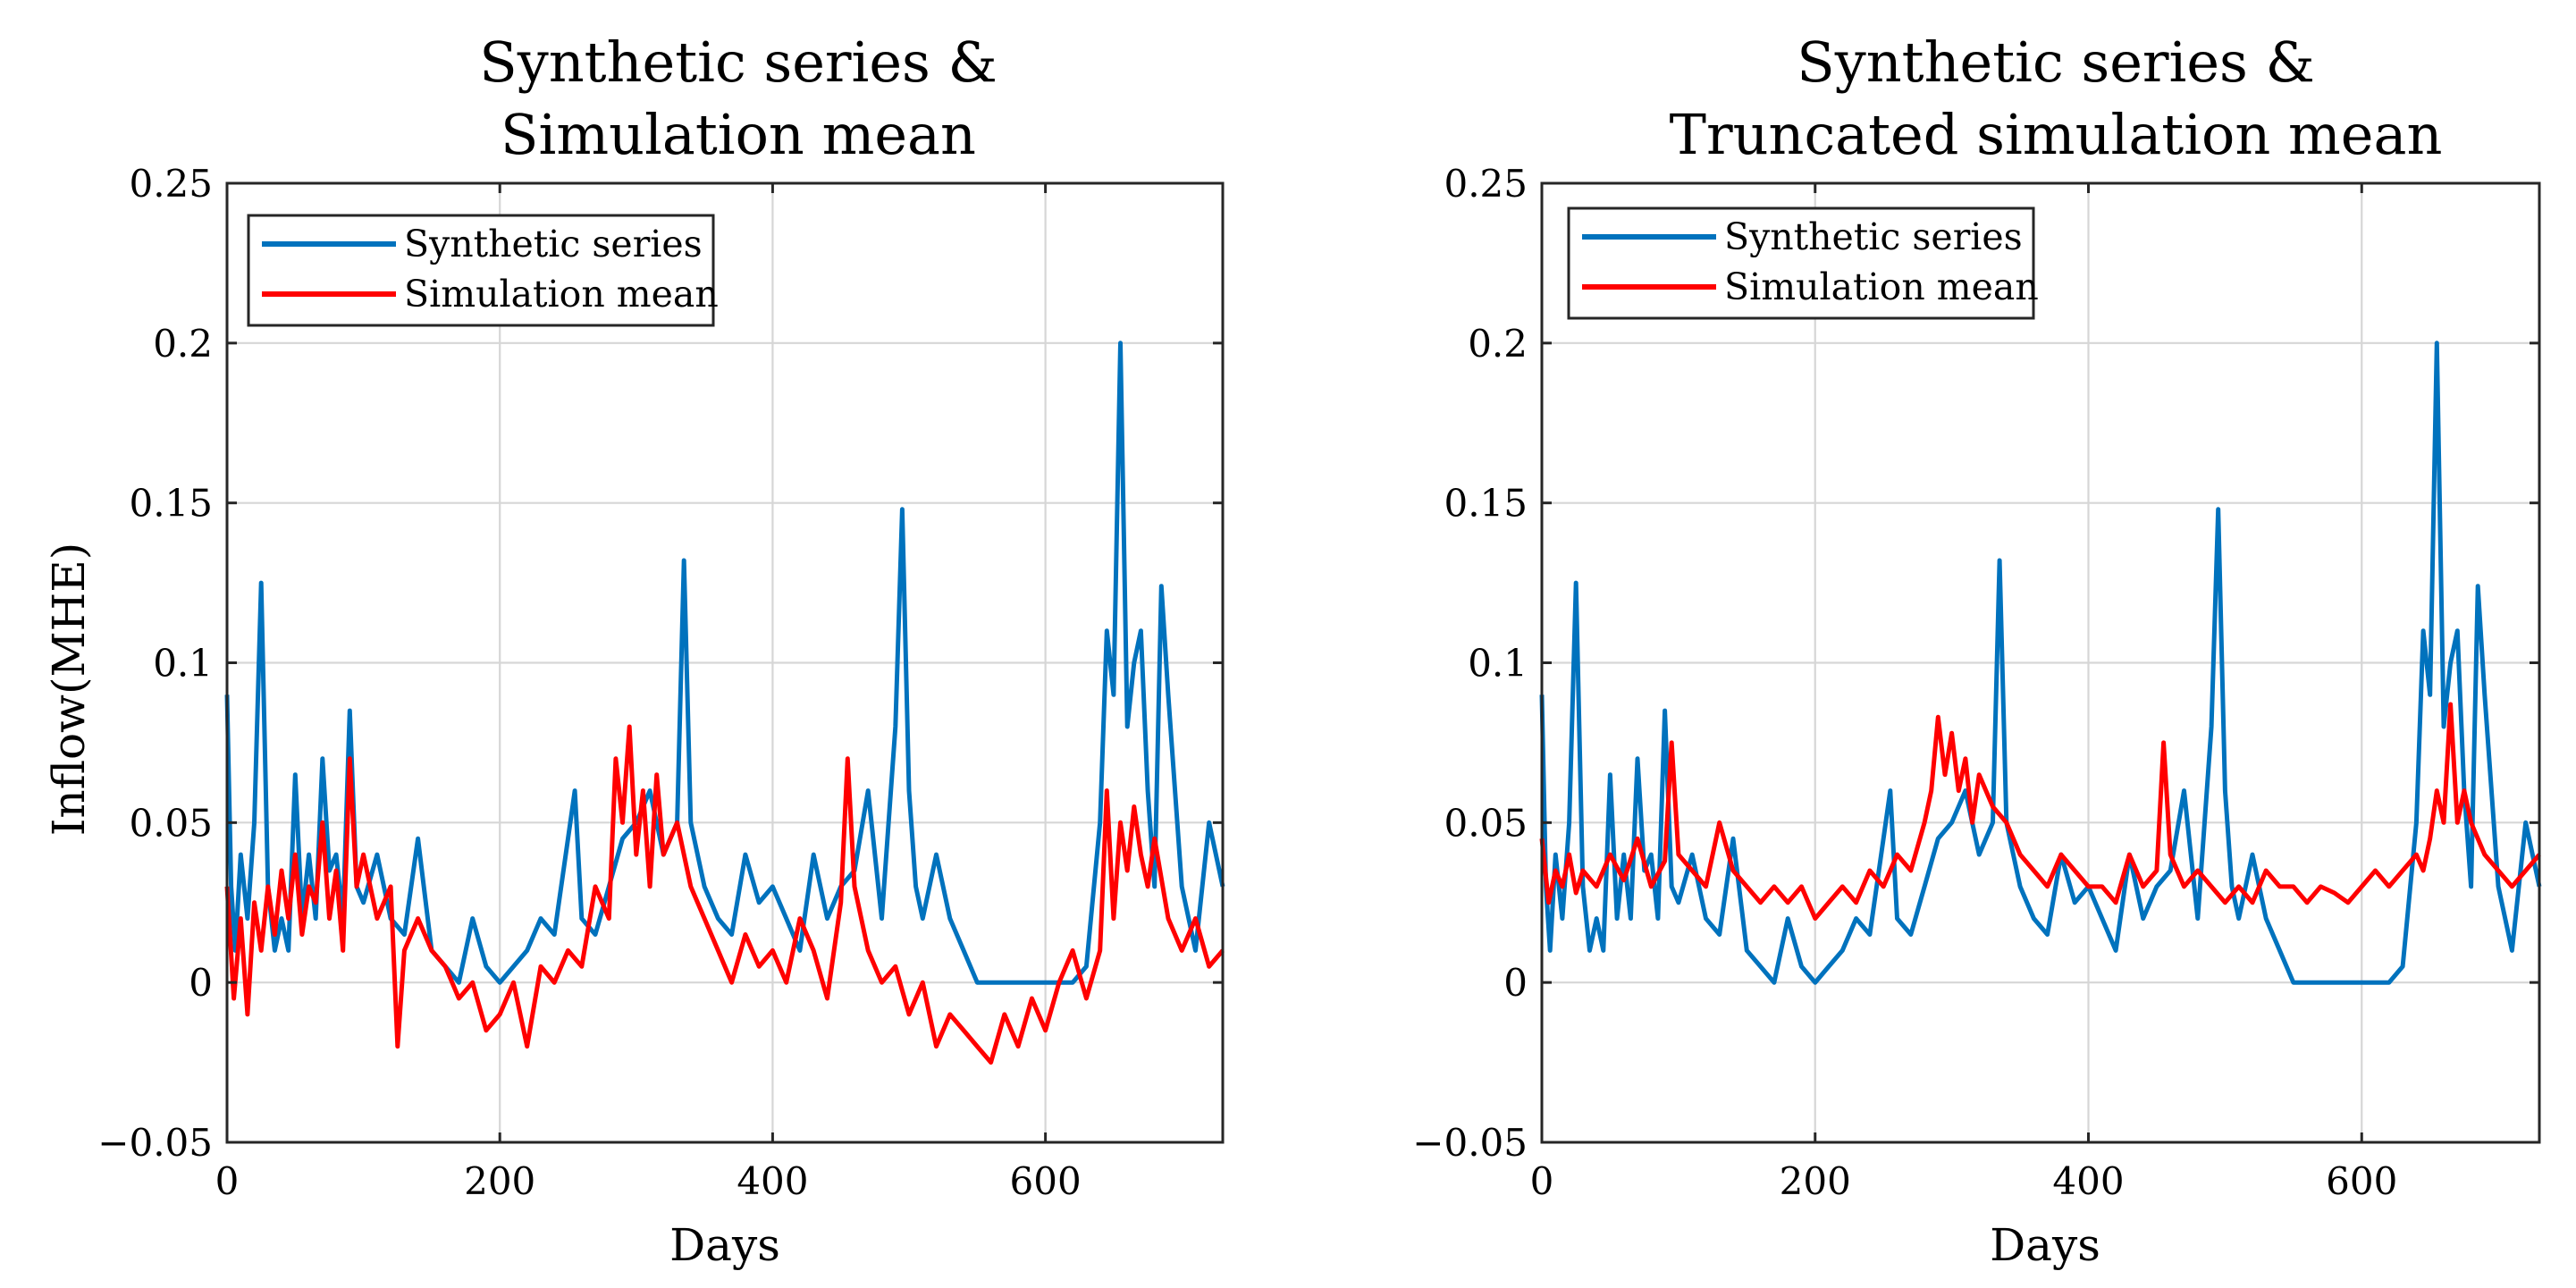 This screenshot has width=2576, height=1288. What do you see at coordinates (1498, 344) in the screenshot?
I see `right-ytick-label-5: 0.2` at bounding box center [1498, 344].